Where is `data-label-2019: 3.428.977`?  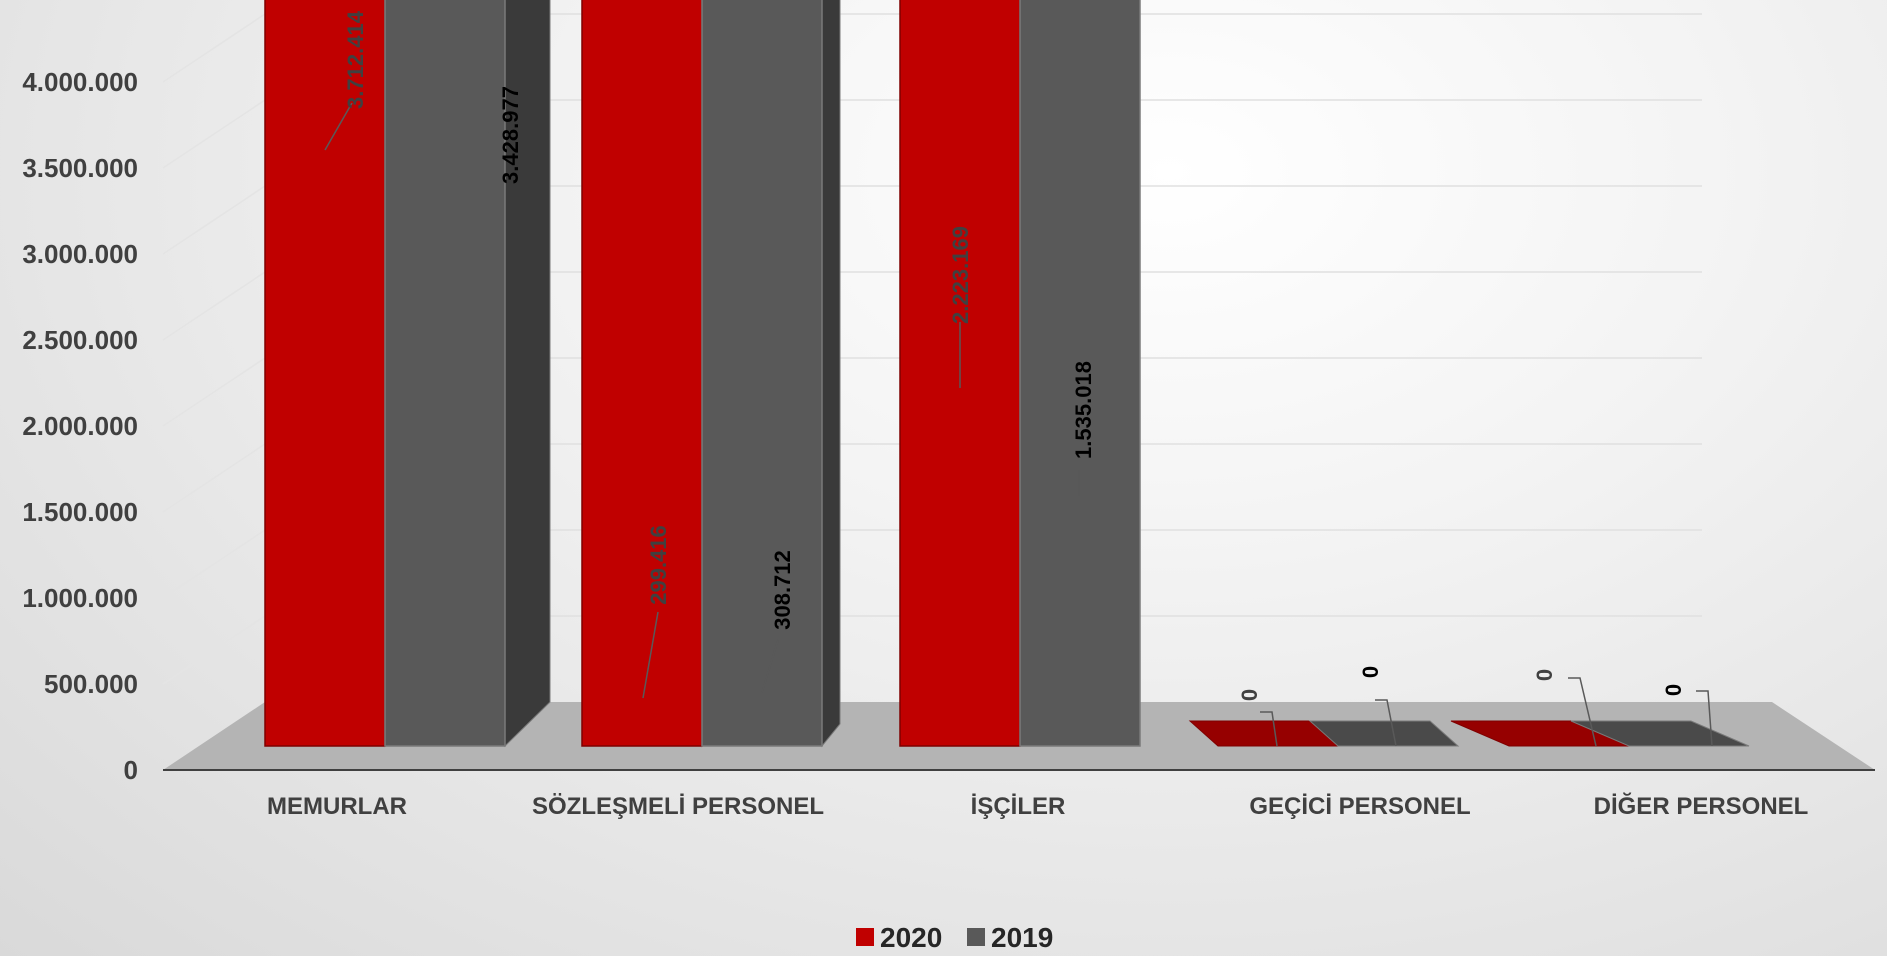
data-label-2019: 3.428.977 is located at coordinates (510, 135).